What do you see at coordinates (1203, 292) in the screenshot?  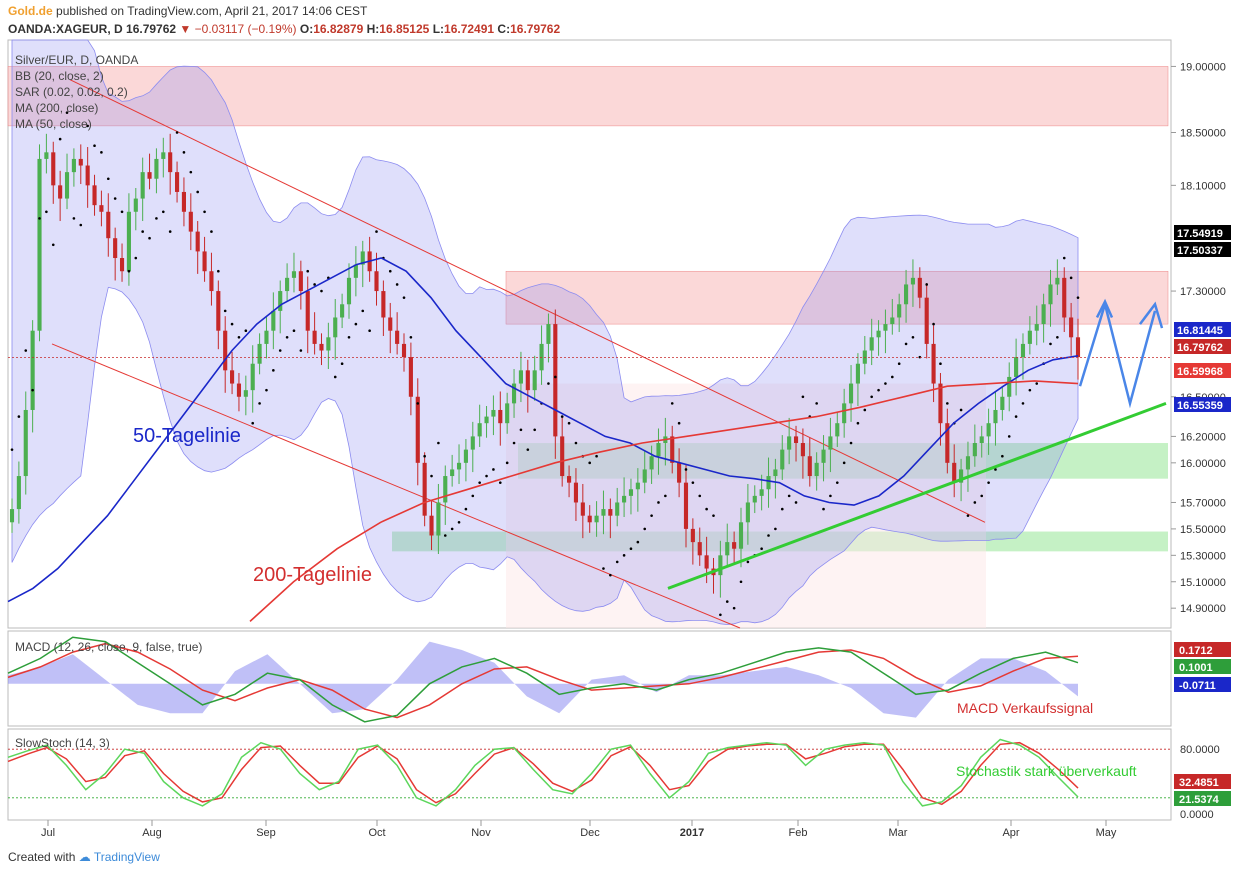 I see `y-tick-label: 17.30000` at bounding box center [1203, 292].